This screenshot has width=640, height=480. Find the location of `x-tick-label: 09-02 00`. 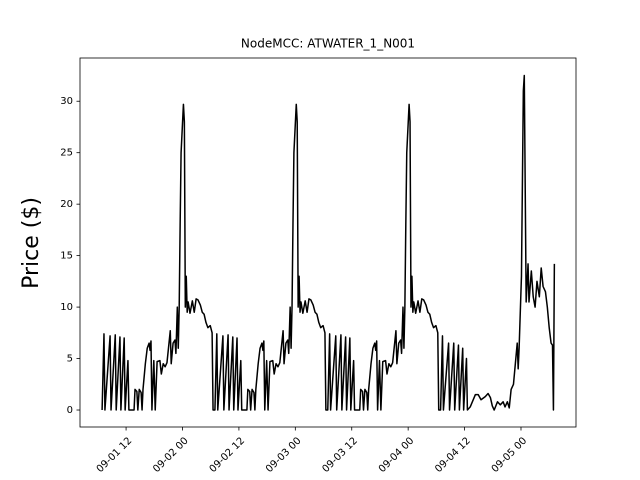

x-tick-label: 09-02 00 is located at coordinates (171, 455).